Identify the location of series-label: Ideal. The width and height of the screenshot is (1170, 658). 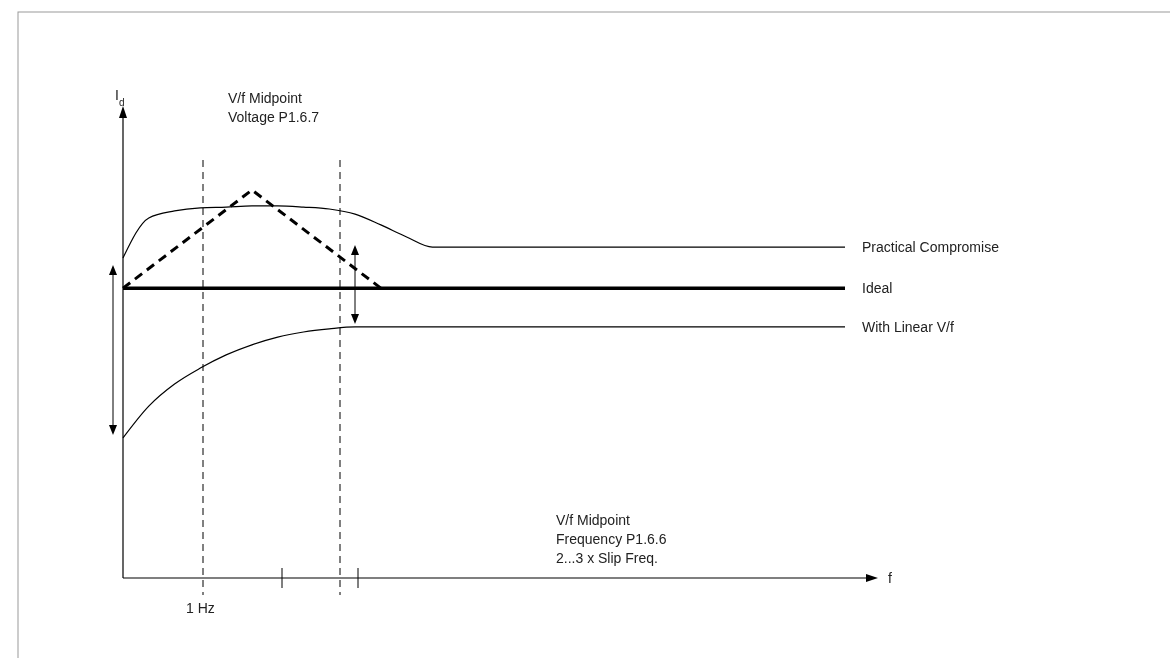
(877, 288).